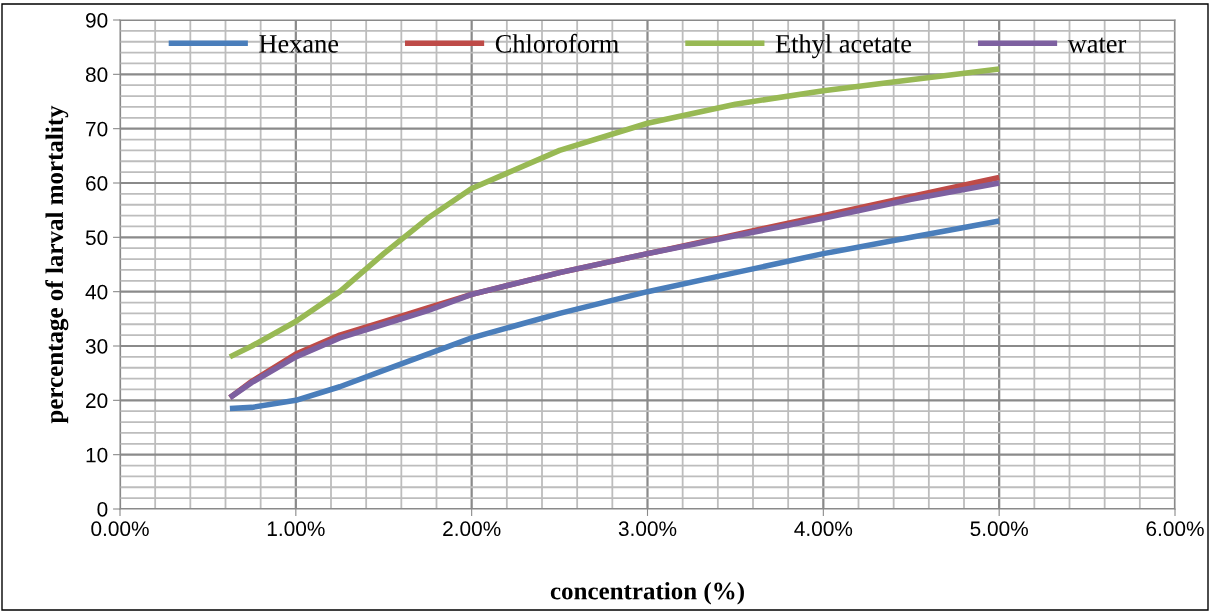 This screenshot has height=612, width=1212. What do you see at coordinates (296, 529) in the screenshot?
I see `x-tick-label: 1.00%` at bounding box center [296, 529].